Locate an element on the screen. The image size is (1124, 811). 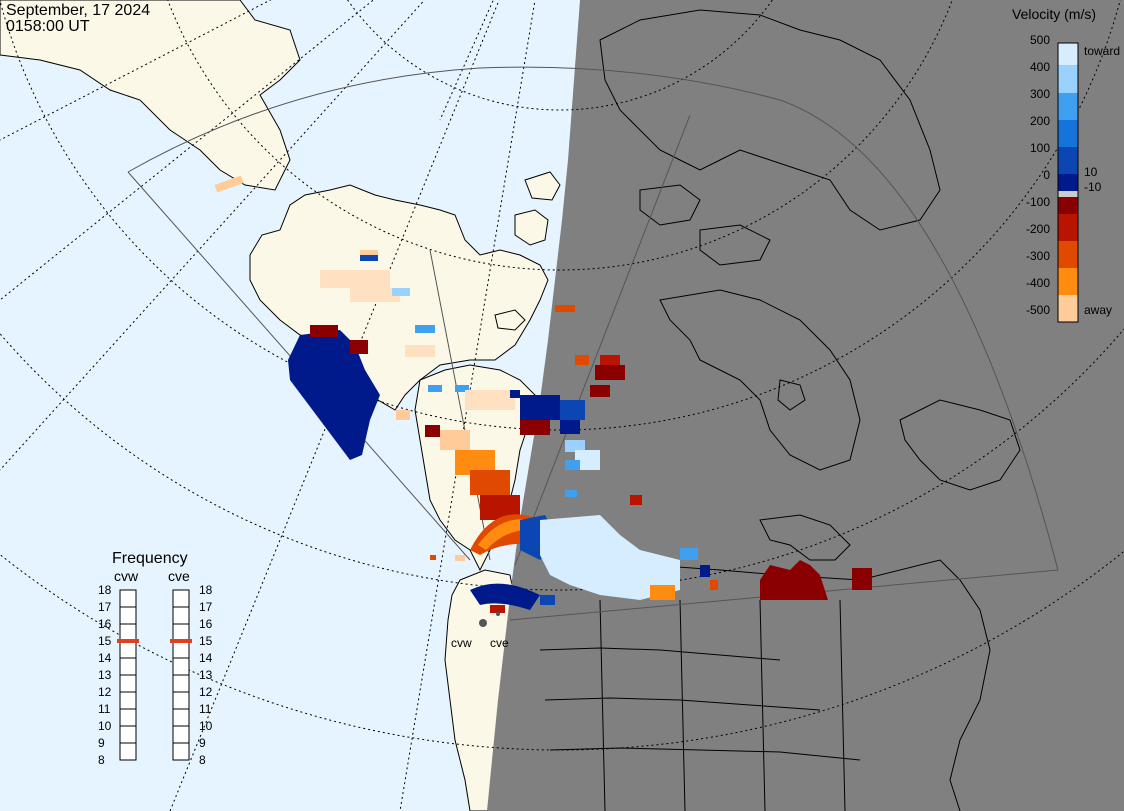
colorbar-tick-label: 300 is located at coordinates (1039, 94).